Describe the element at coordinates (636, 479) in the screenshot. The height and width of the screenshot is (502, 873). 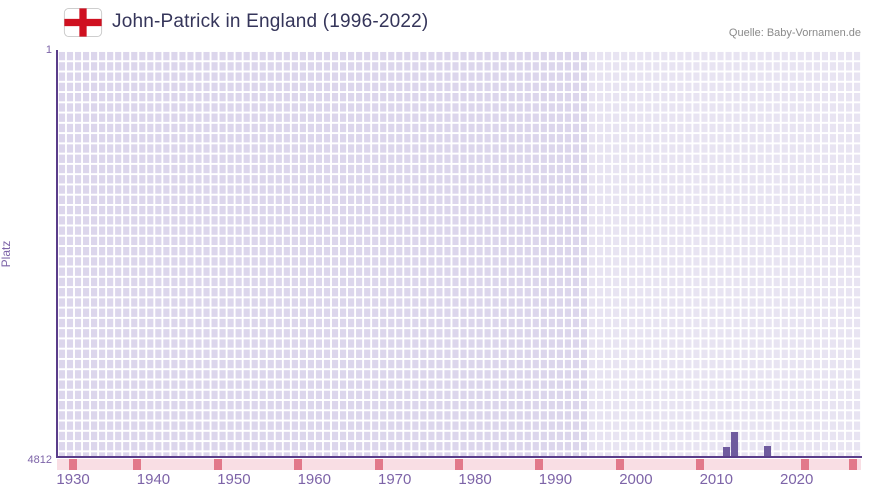
I see `x-tick-label: 2000` at that location.